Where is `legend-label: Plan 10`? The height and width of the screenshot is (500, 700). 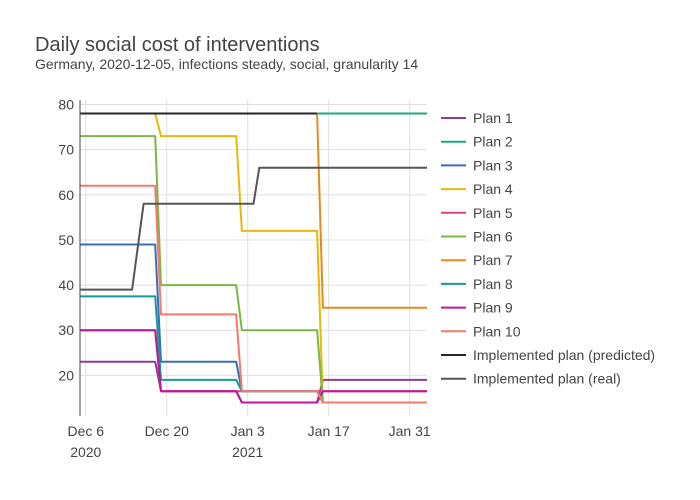 legend-label: Plan 10 is located at coordinates (497, 331).